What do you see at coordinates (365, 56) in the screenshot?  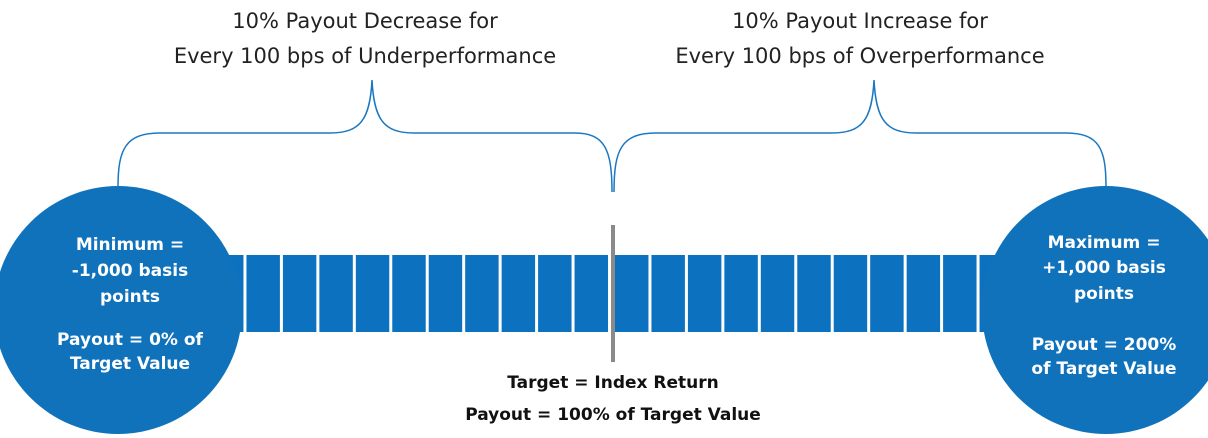 I see `left-label: Every 100 bps of Underperformance` at bounding box center [365, 56].